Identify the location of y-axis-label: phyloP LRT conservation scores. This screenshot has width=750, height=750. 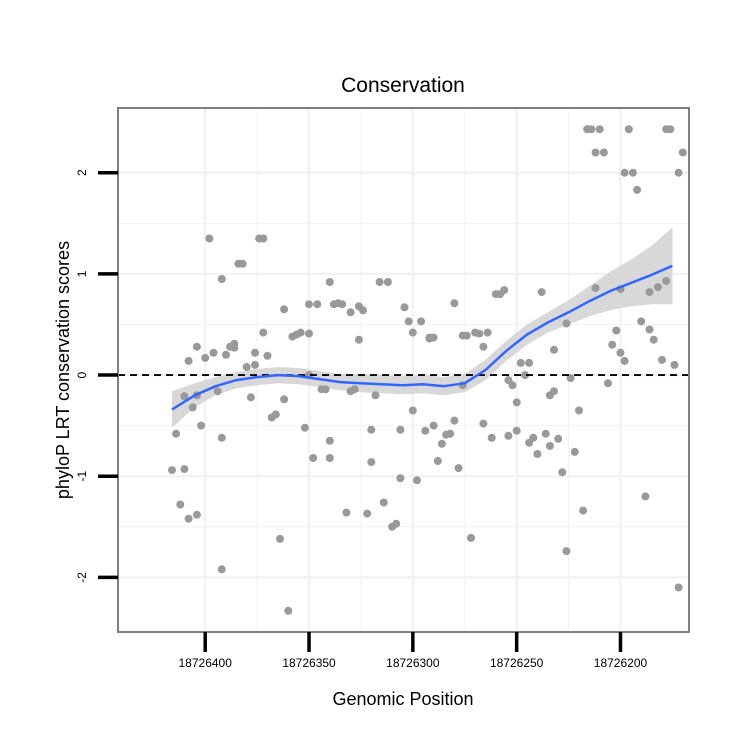
(63, 370).